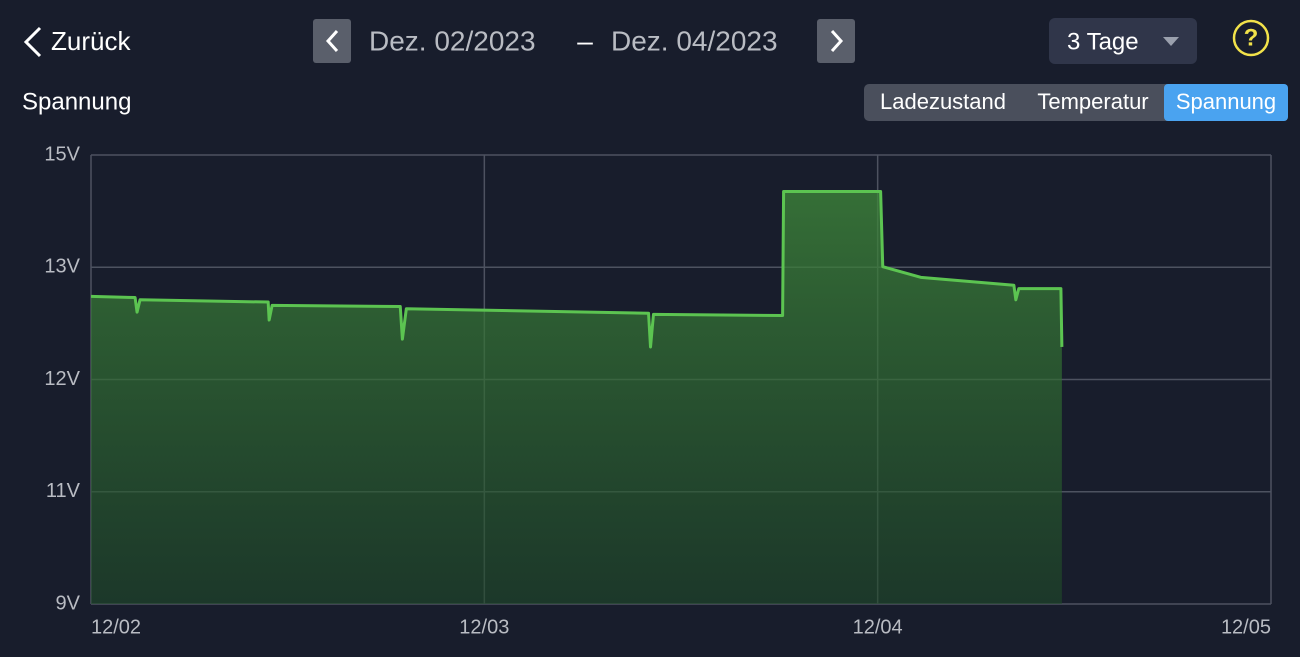 The image size is (1300, 657). I want to click on prev-bg, so click(332, 41).